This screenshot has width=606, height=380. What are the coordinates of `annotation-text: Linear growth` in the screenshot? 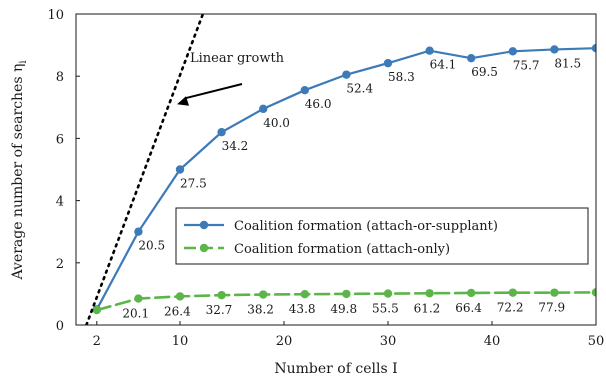 It's located at (237, 58).